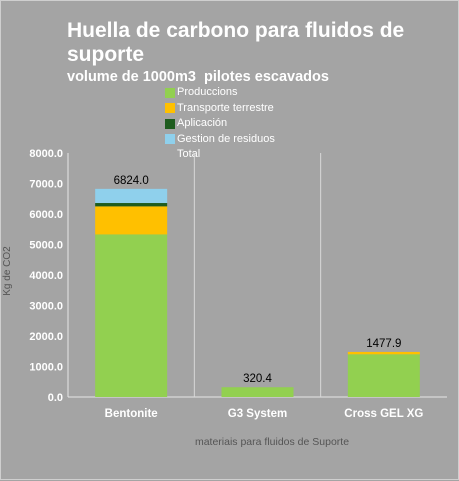  Describe the element at coordinates (46, 185) in the screenshot. I see `y-tick-label: 7000.0` at that location.